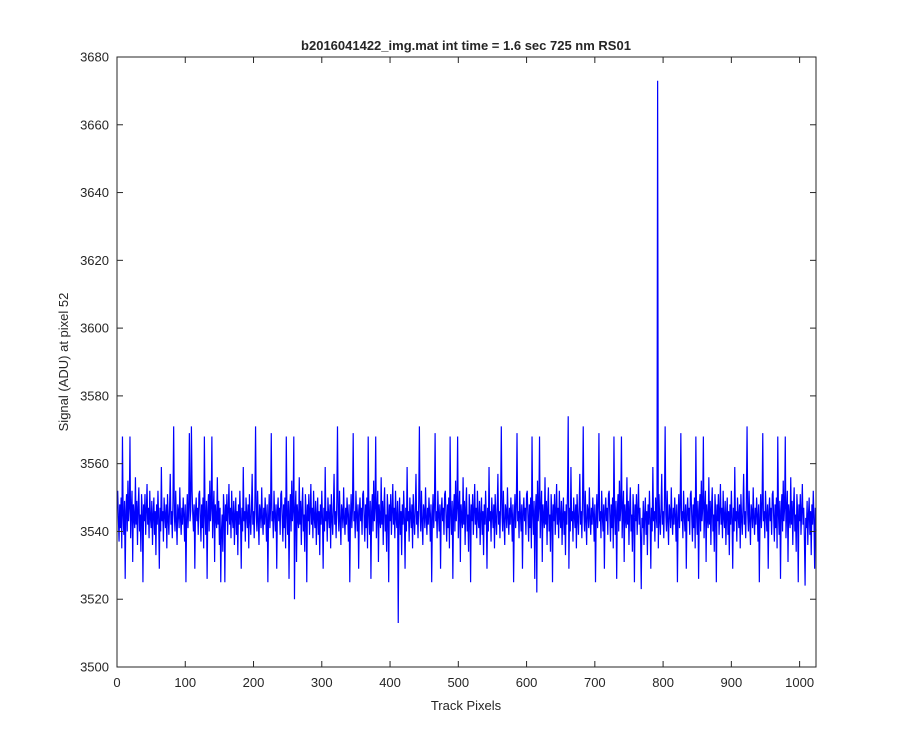 The width and height of the screenshot is (900, 750). Describe the element at coordinates (94, 328) in the screenshot. I see `y-tick-label: 3600` at that location.